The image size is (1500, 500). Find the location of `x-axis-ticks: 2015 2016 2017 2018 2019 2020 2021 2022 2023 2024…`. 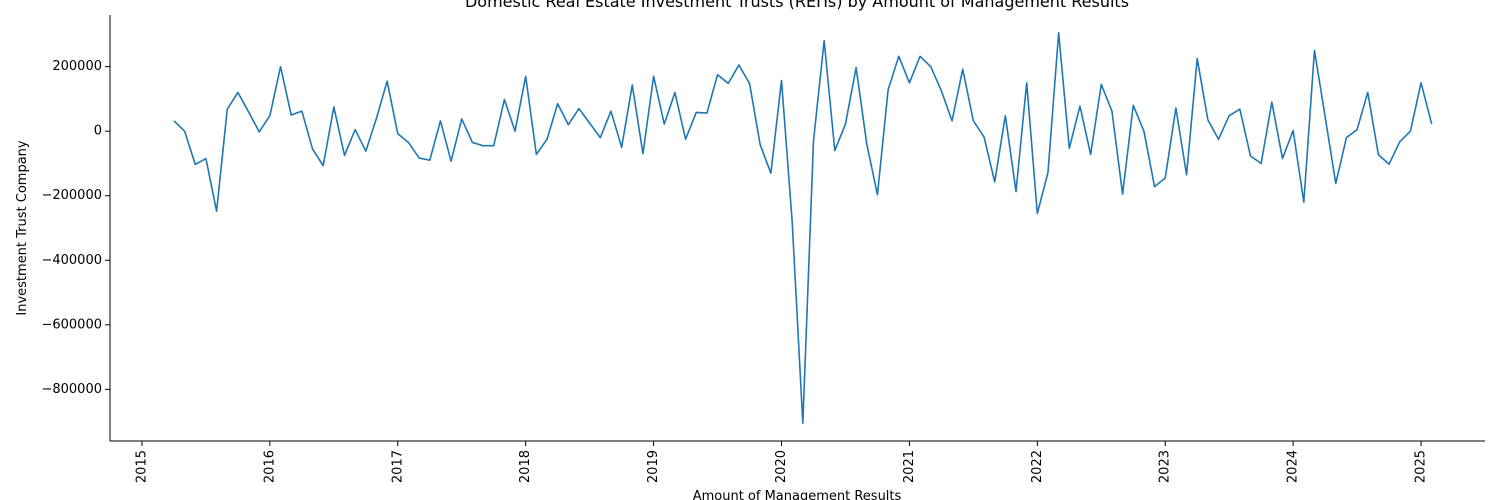

x-axis-ticks: 2015 2016 2017 2018 2019 2020 2021 2022 2023 2024… is located at coordinates (781, 462).